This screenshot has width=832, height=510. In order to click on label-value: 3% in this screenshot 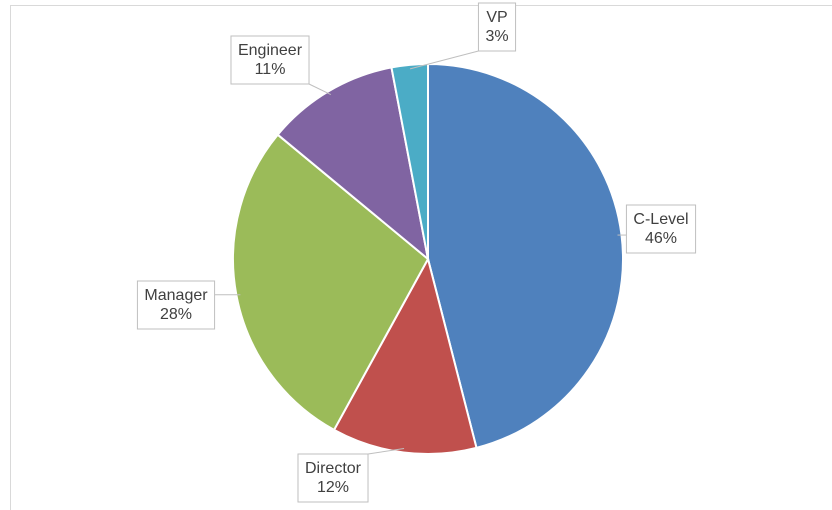, I will do `click(496, 36)`.